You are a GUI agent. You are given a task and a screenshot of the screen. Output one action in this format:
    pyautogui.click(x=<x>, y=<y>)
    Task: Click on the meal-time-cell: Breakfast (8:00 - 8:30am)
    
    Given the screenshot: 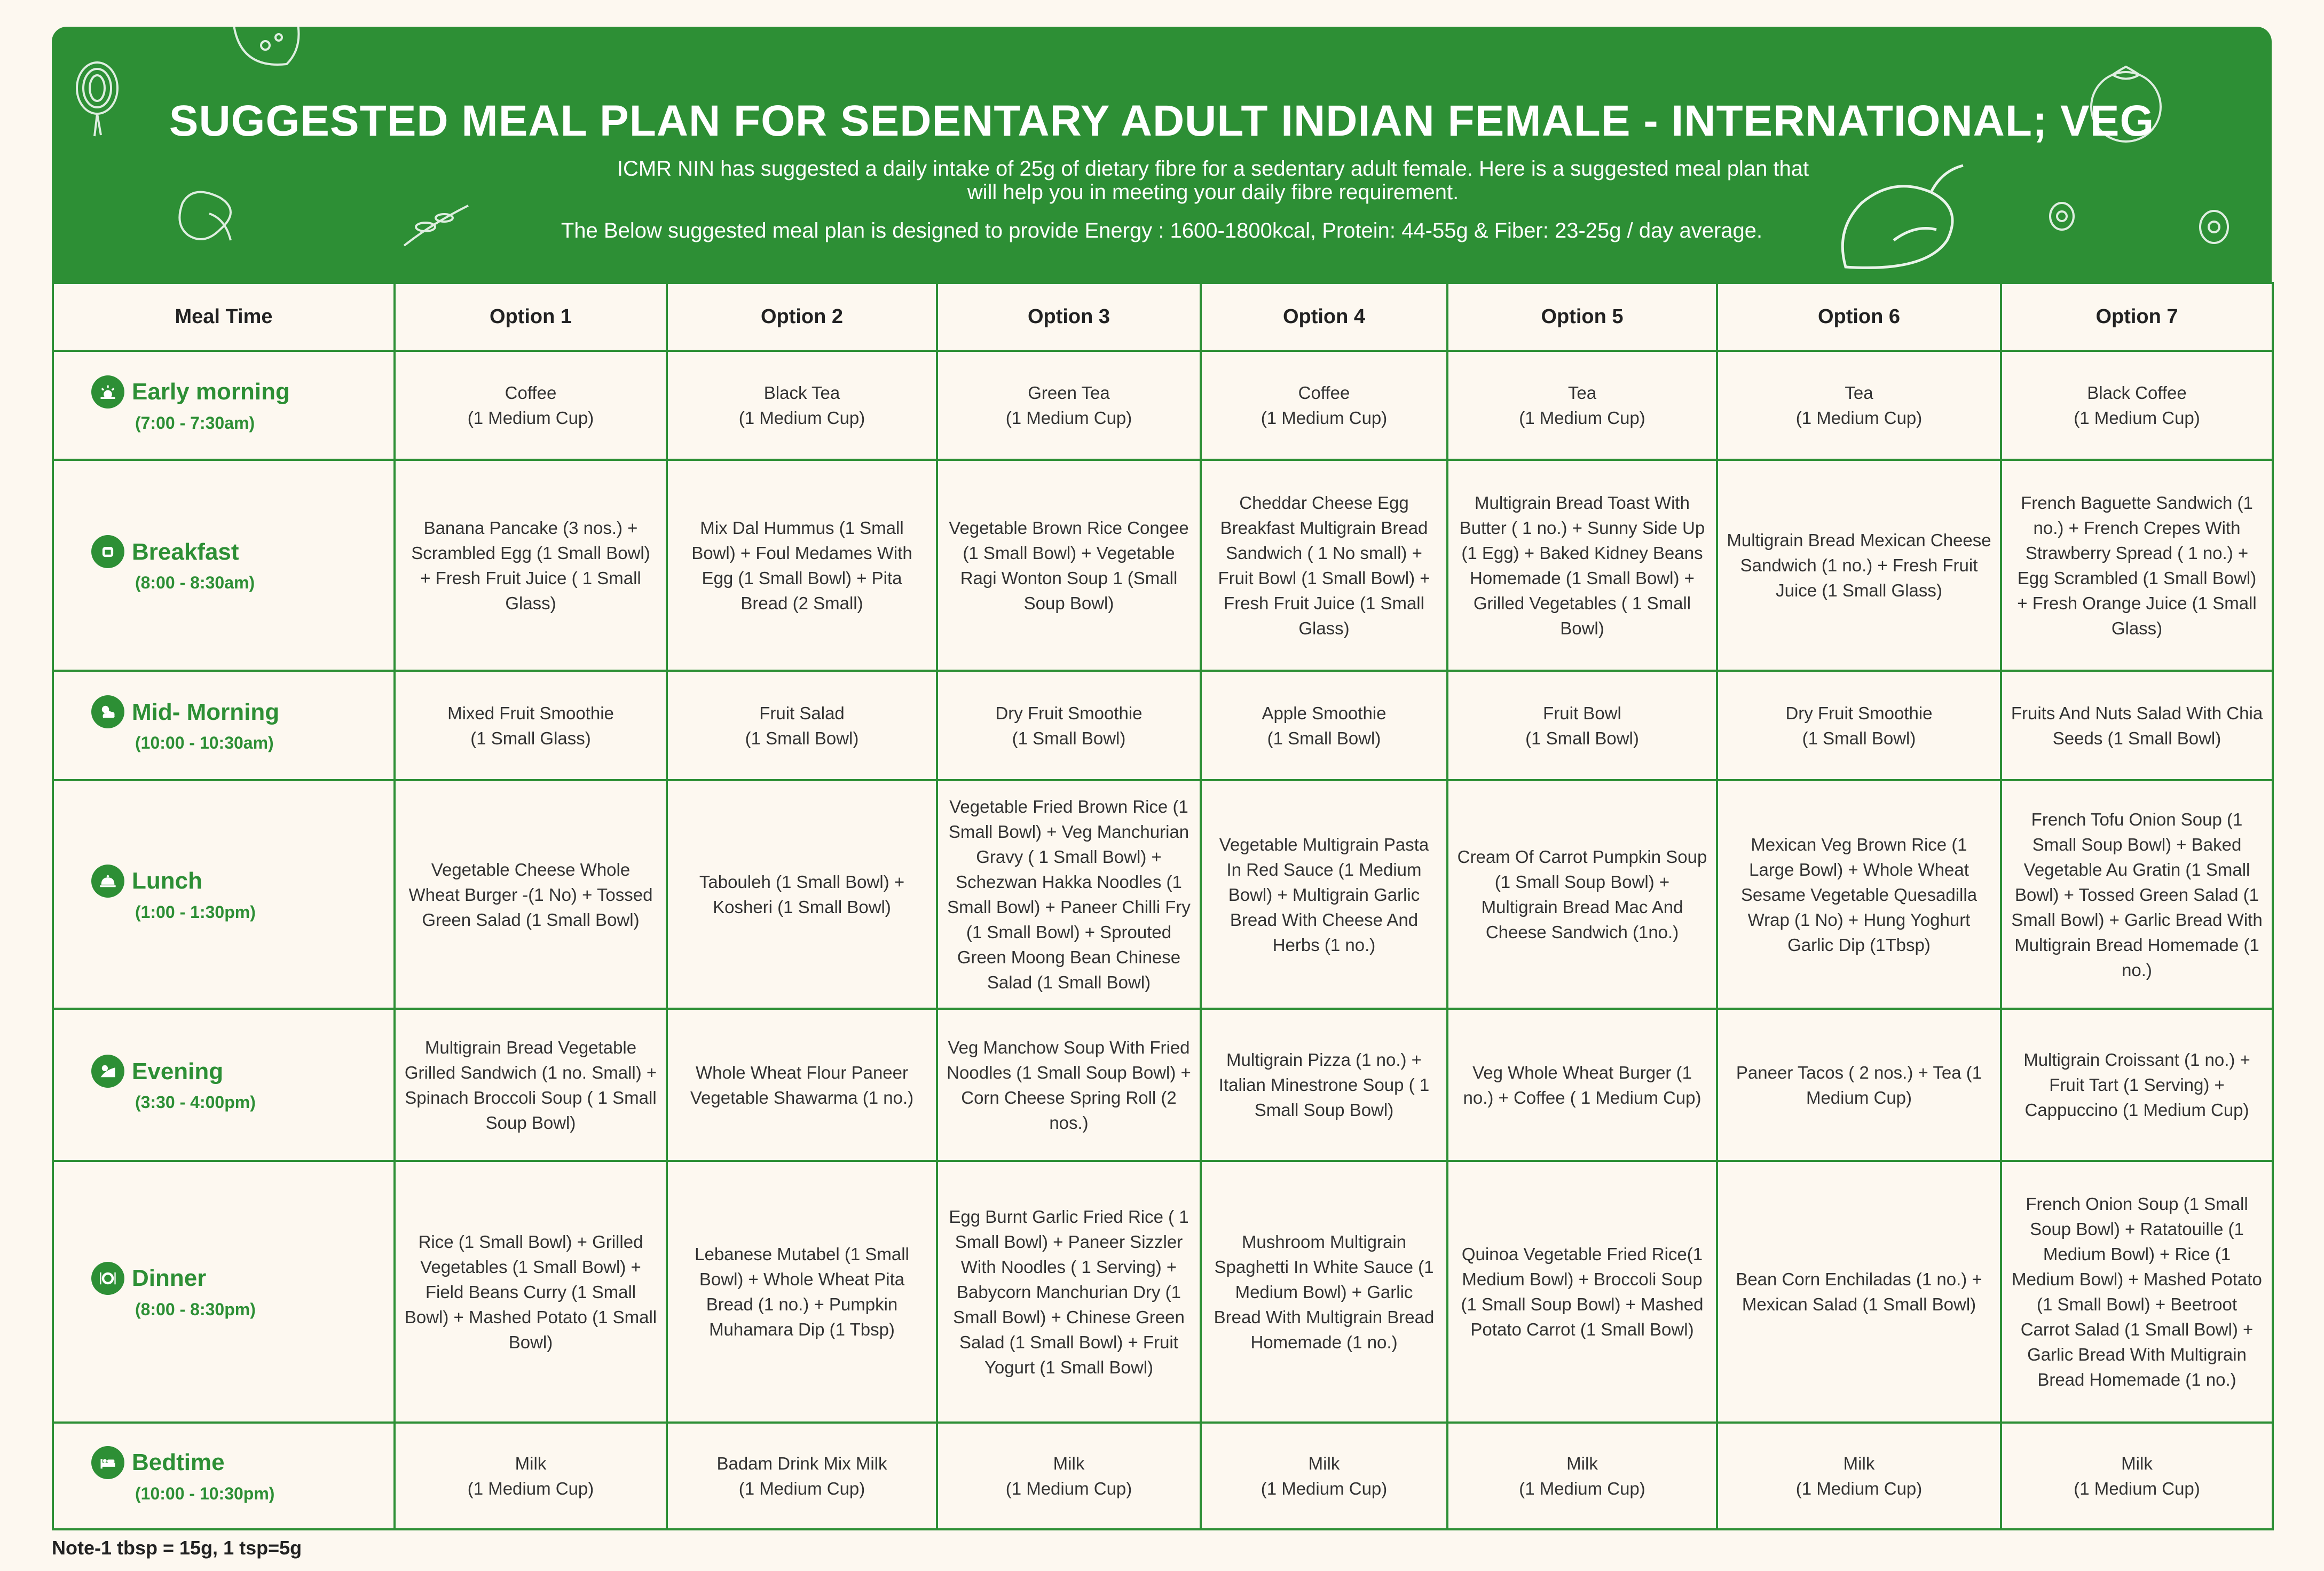 What is the action you would take?
    pyautogui.click(x=224, y=565)
    